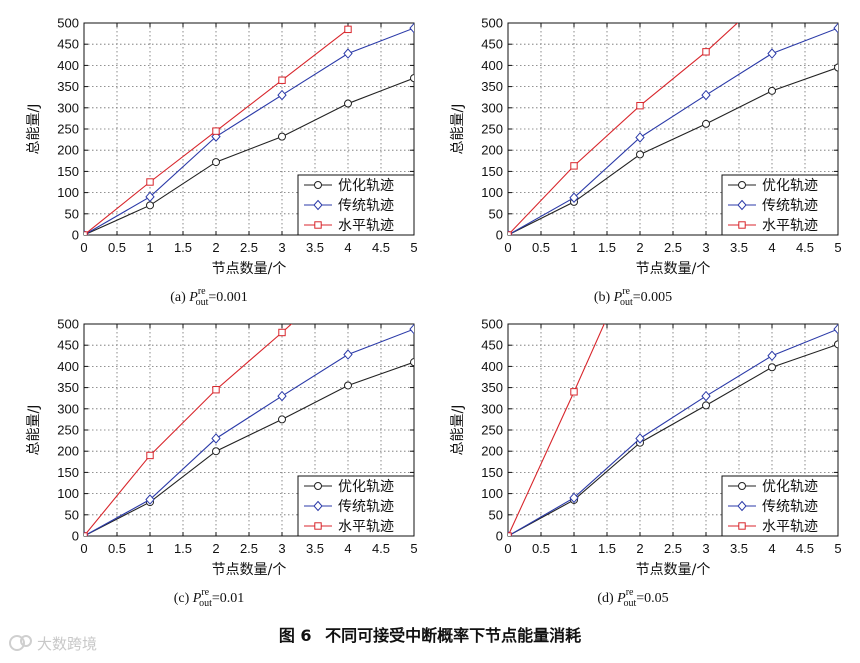 The image size is (860, 663). I want to click on param-value: =0.001, so click(227, 297).